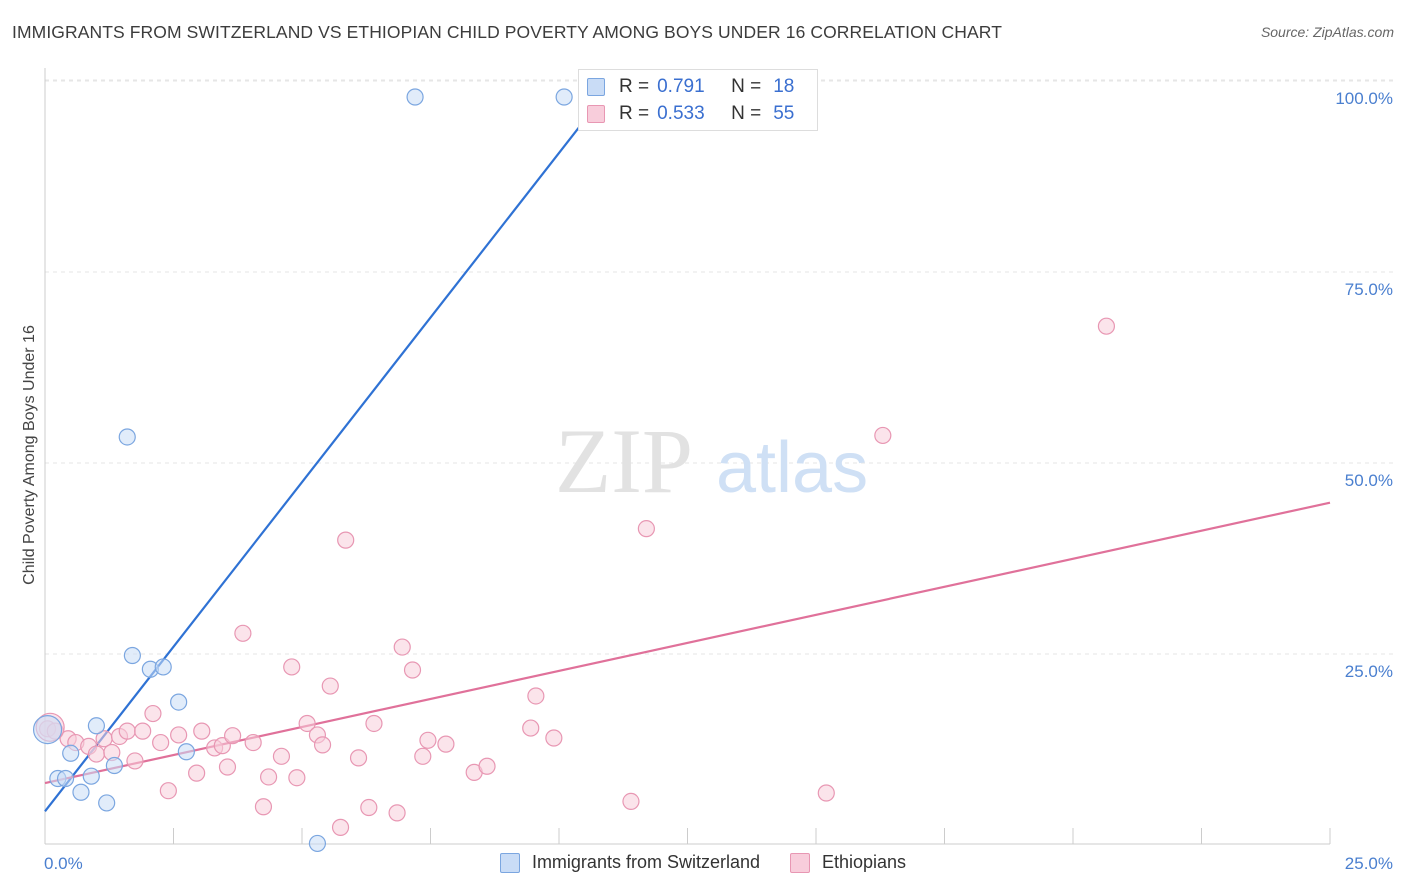 This screenshot has height=892, width=1406. Describe the element at coordinates (63, 863) in the screenshot. I see `x-tick-label: 0.0%` at that location.